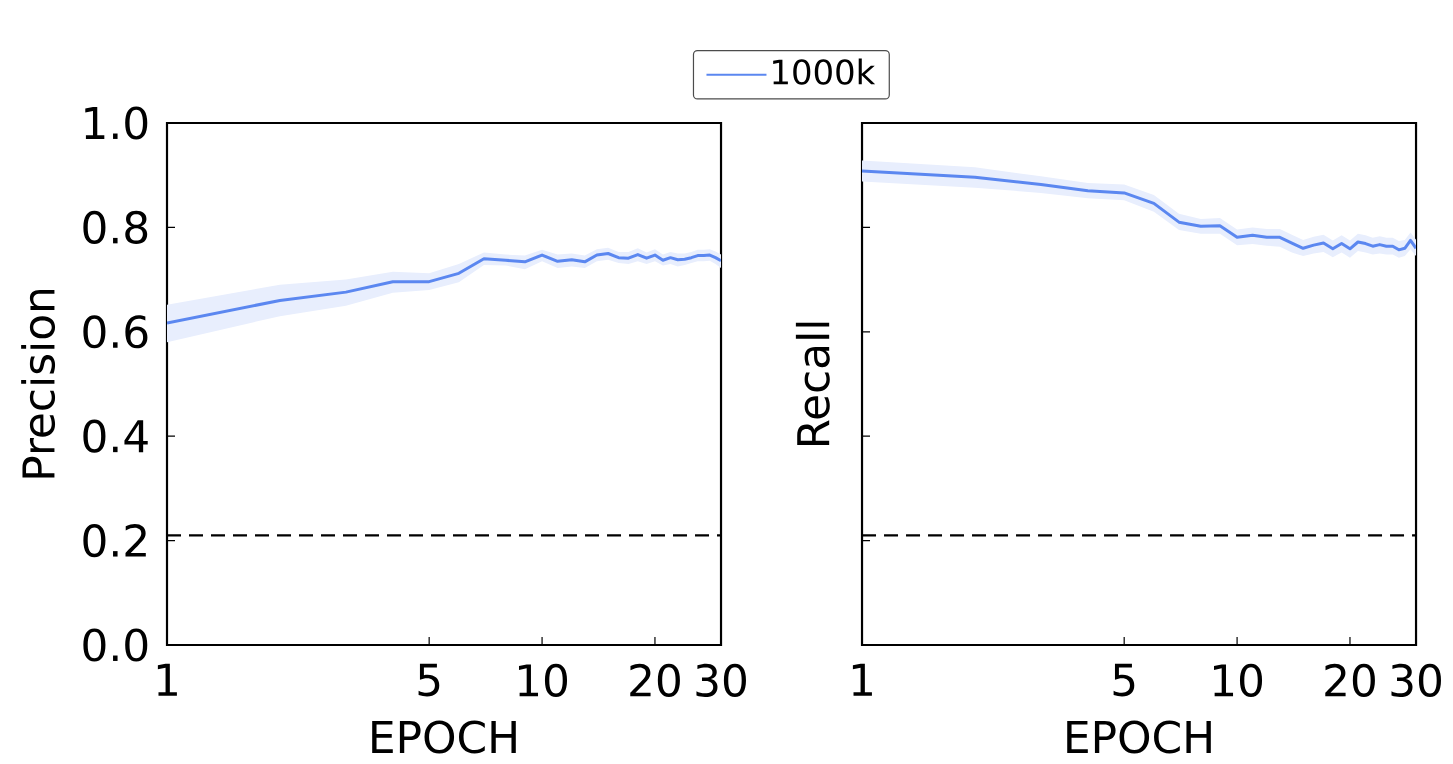 This screenshot has height=764, width=1453. Describe the element at coordinates (38, 383) in the screenshot. I see `y-axis-title: Precision` at that location.